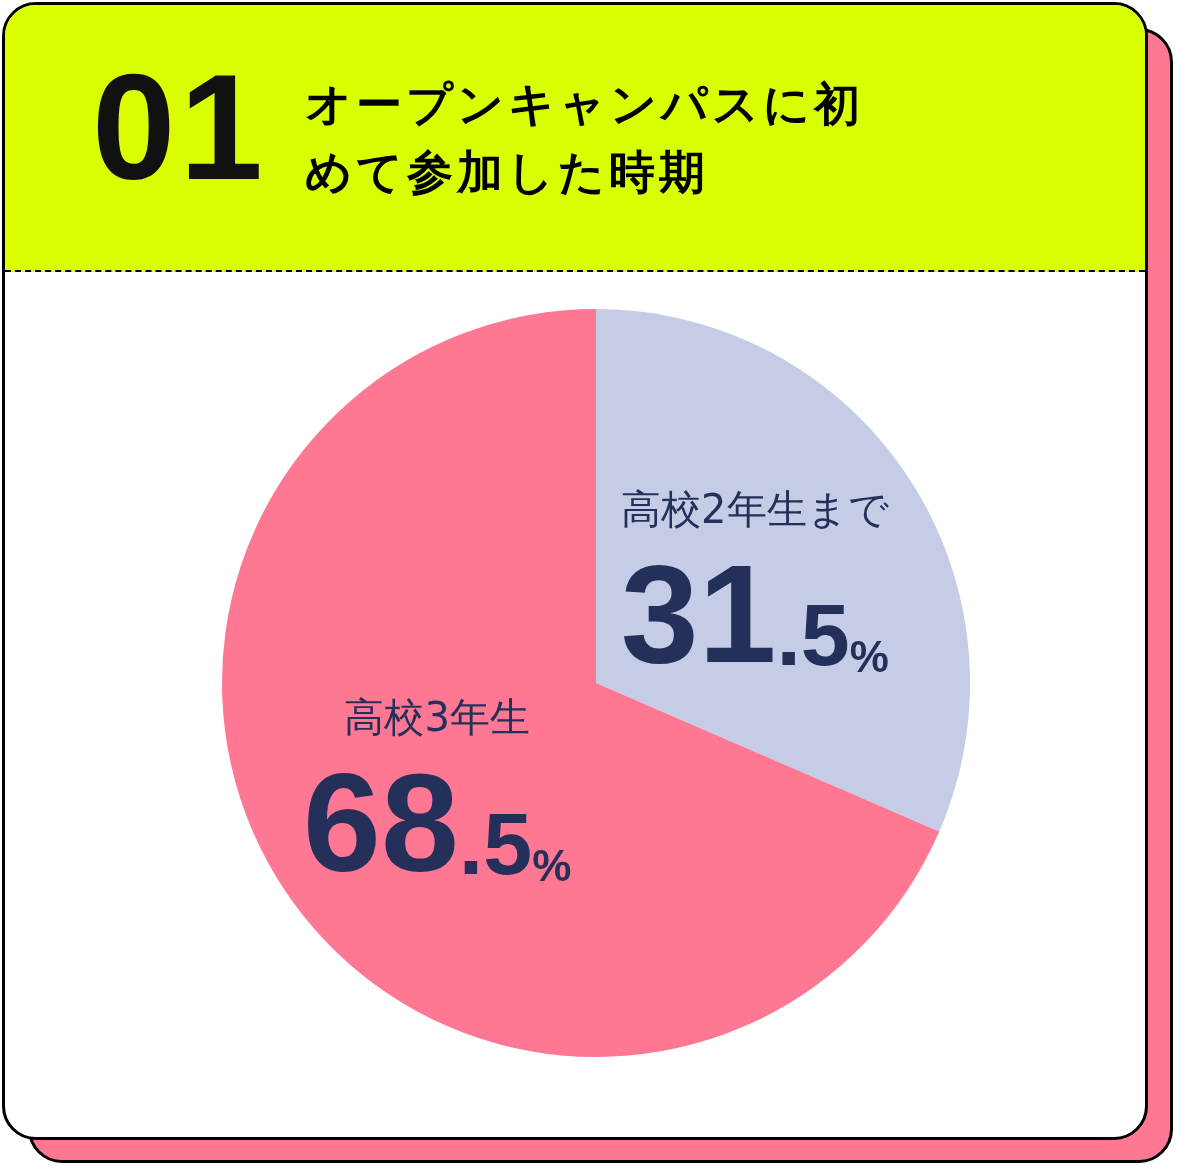 Image resolution: width=1177 pixels, height=1169 pixels. Describe the element at coordinates (437, 822) in the screenshot. I see `data-label: 68.5%` at that location.